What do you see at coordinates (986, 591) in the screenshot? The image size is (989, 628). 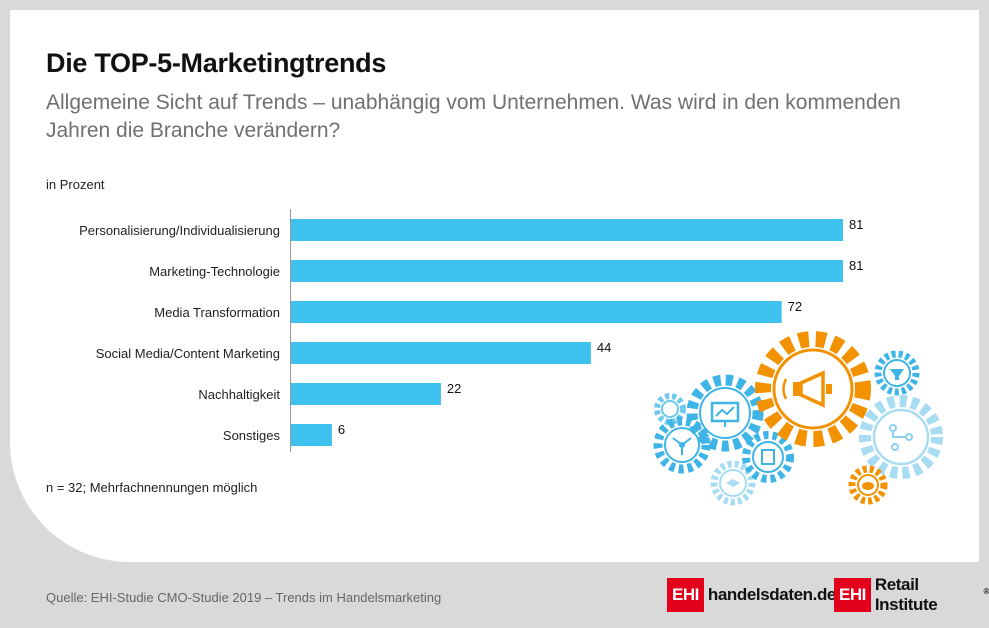 I see `registered-mark: ®` at bounding box center [986, 591].